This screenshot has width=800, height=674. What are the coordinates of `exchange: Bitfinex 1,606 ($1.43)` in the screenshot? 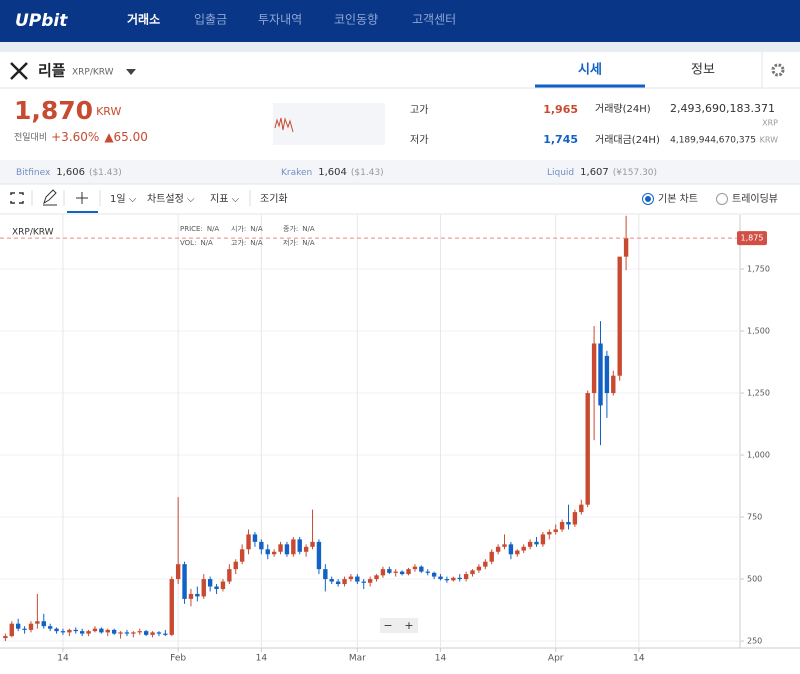 It's located at (69, 172).